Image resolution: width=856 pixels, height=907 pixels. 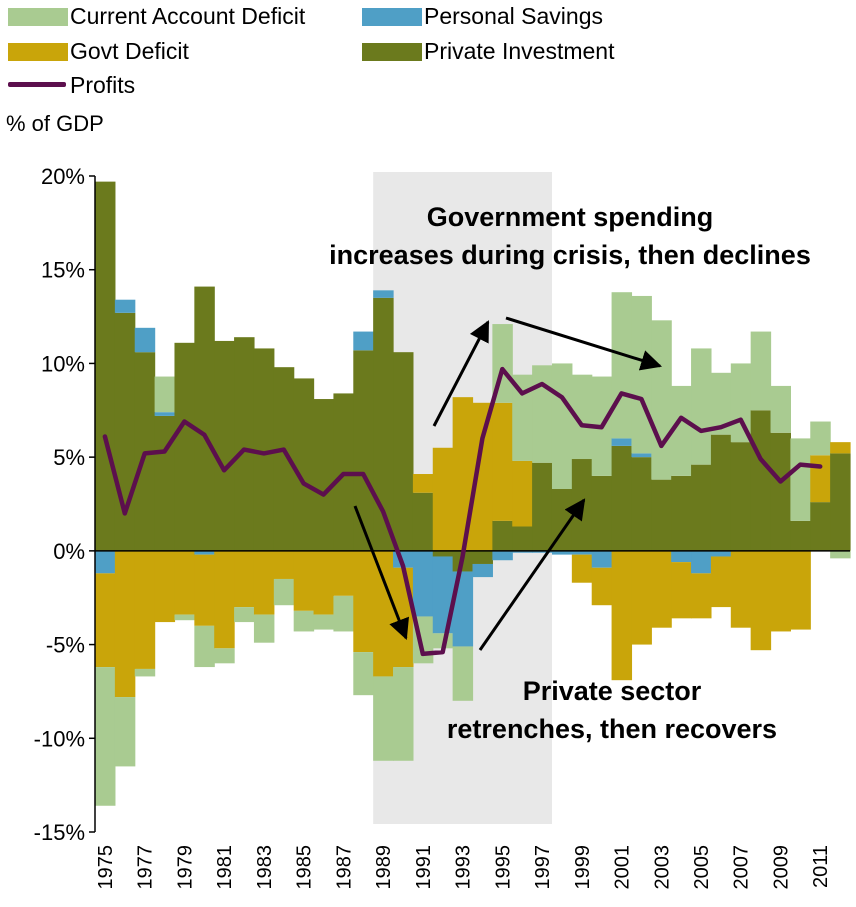 What do you see at coordinates (146, 867) in the screenshot?
I see `x-tick-label: 1977` at bounding box center [146, 867].